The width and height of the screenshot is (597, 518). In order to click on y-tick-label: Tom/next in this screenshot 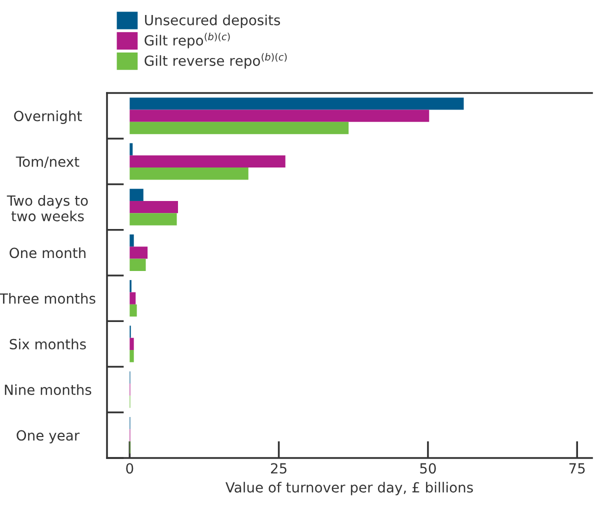, I will do `click(48, 162)`.